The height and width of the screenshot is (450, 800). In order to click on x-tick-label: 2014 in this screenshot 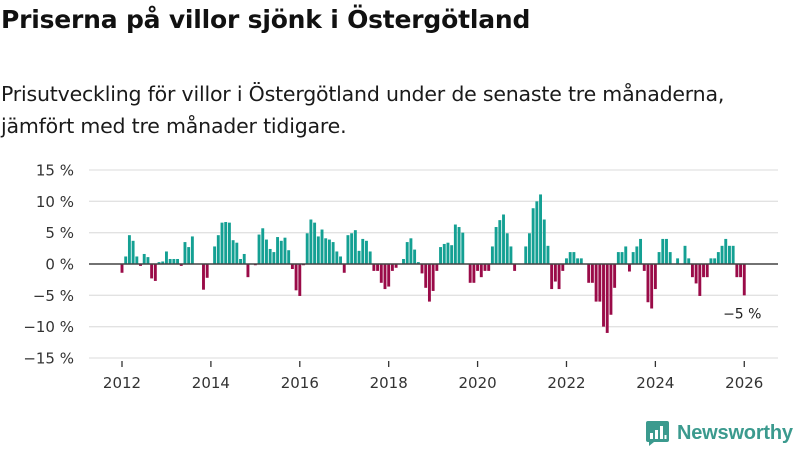, I will do `click(211, 383)`.